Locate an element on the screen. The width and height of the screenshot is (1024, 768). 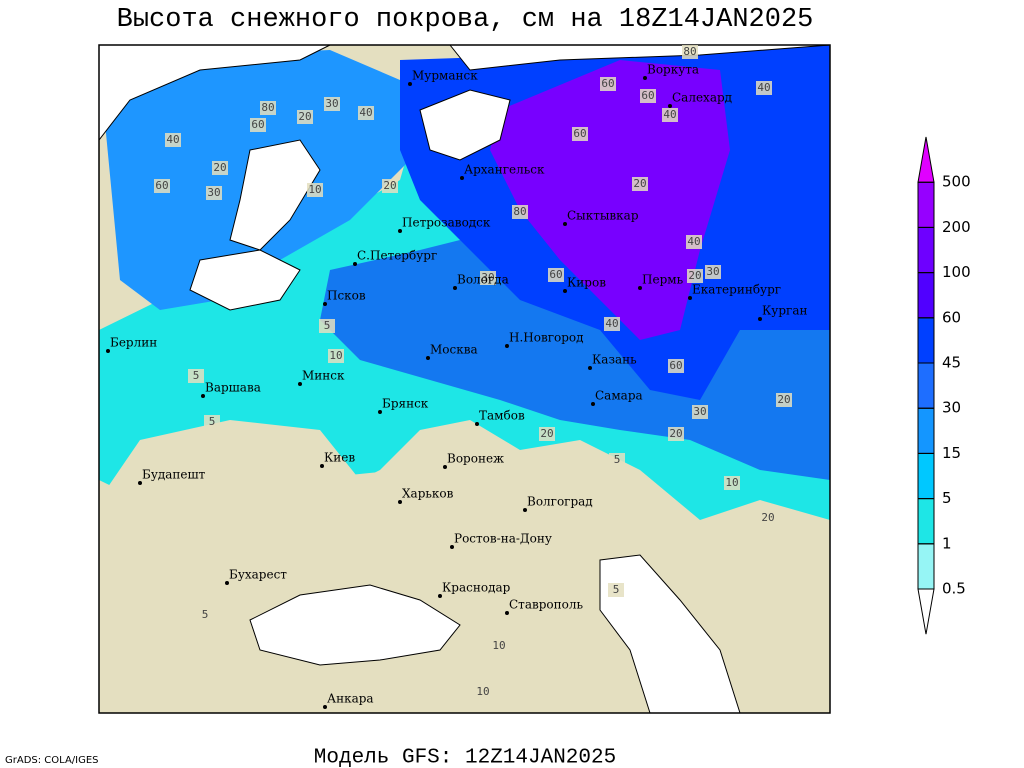
city-label: Брянск is located at coordinates (405, 404).